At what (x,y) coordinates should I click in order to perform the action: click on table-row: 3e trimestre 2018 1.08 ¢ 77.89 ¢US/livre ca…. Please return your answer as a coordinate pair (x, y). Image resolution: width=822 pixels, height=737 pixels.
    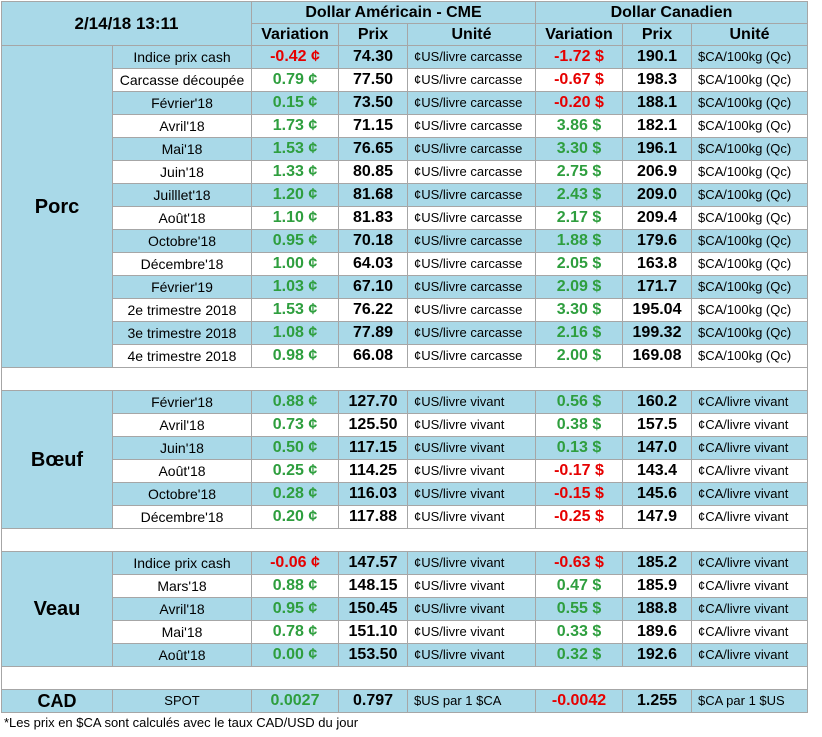
    Looking at the image, I should click on (405, 333).